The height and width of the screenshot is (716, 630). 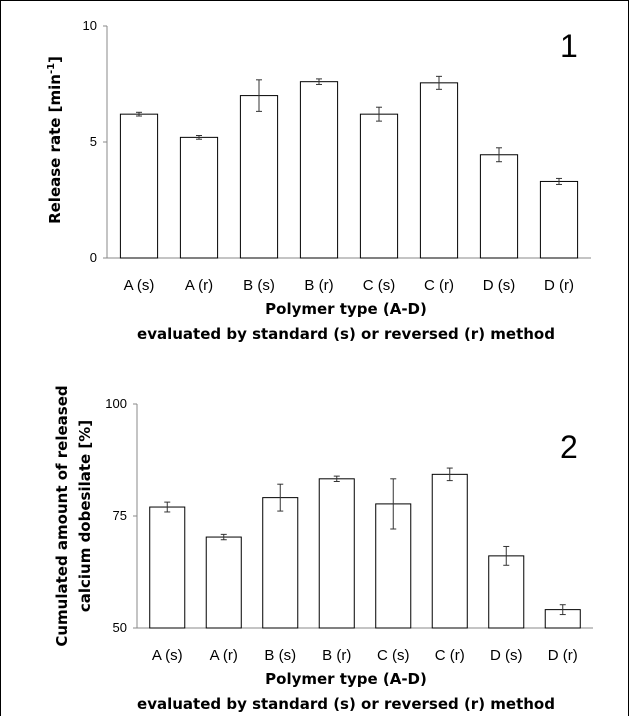 What do you see at coordinates (120, 627) in the screenshot?
I see `panel-2-y-tick-label: 50` at bounding box center [120, 627].